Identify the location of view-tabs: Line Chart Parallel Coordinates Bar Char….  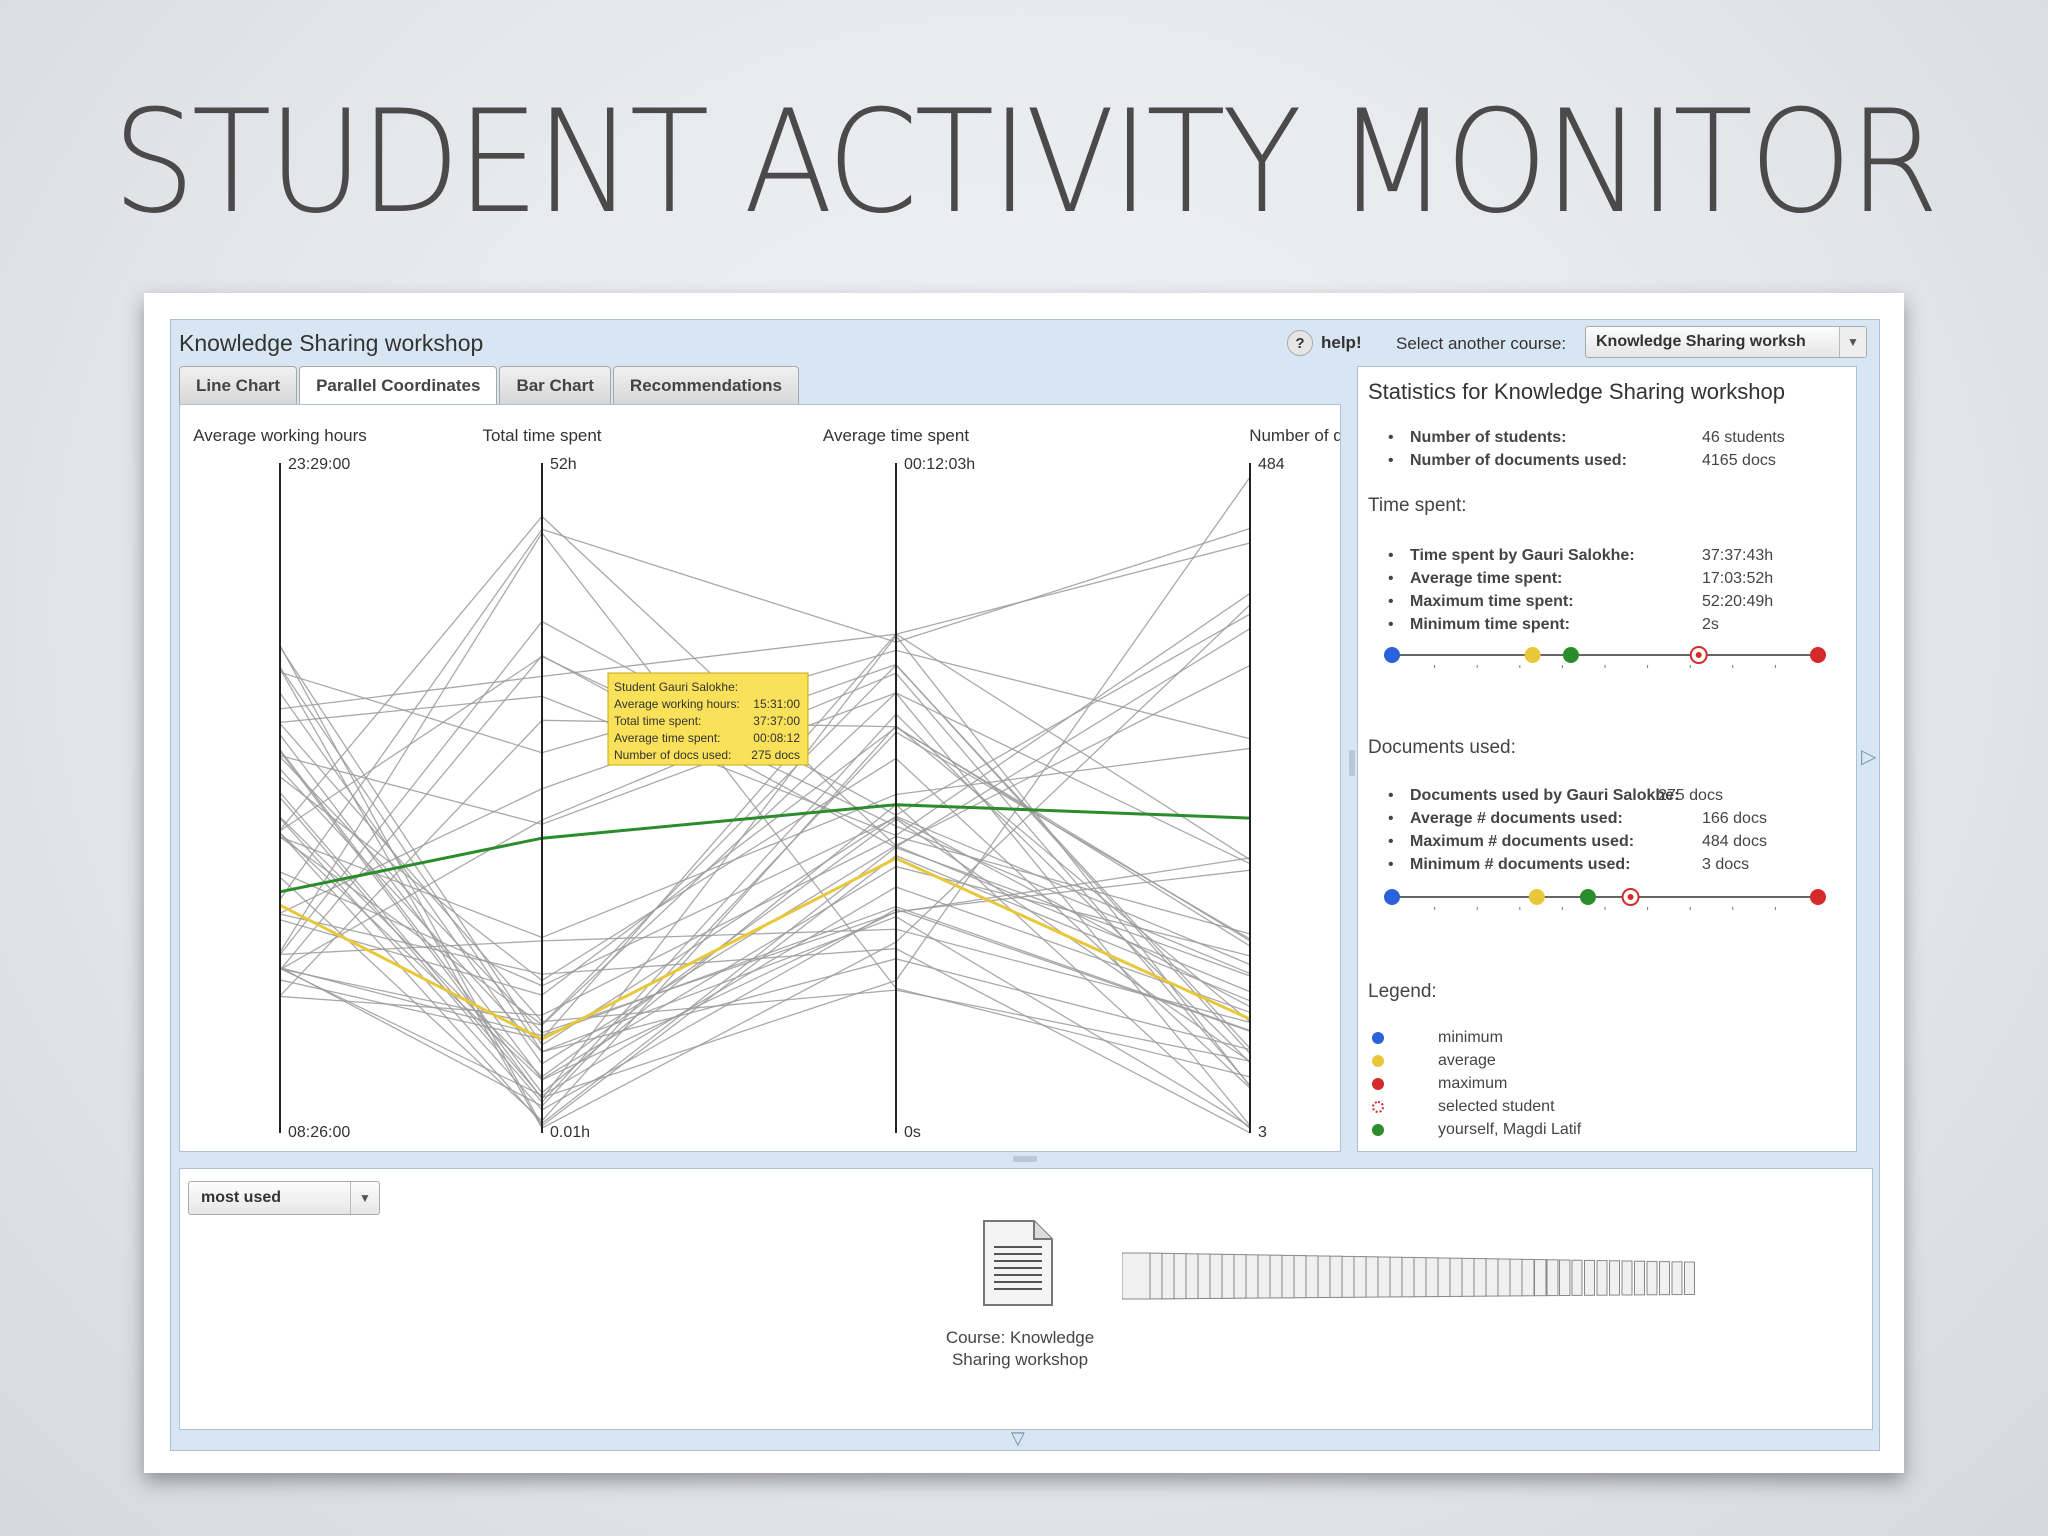
(490, 386).